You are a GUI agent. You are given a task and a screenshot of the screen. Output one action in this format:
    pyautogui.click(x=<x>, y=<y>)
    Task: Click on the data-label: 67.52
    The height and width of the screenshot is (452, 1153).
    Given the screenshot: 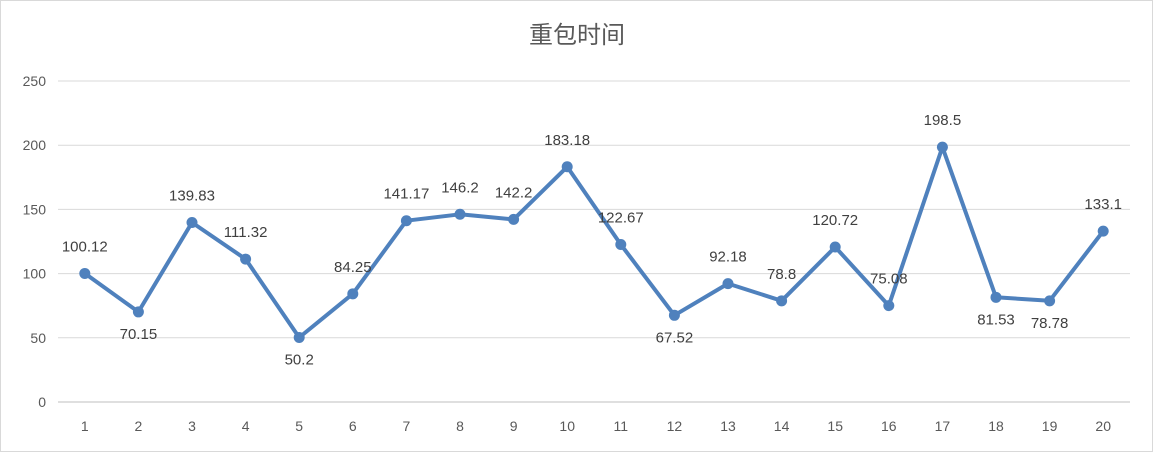 What is the action you would take?
    pyautogui.click(x=675, y=337)
    